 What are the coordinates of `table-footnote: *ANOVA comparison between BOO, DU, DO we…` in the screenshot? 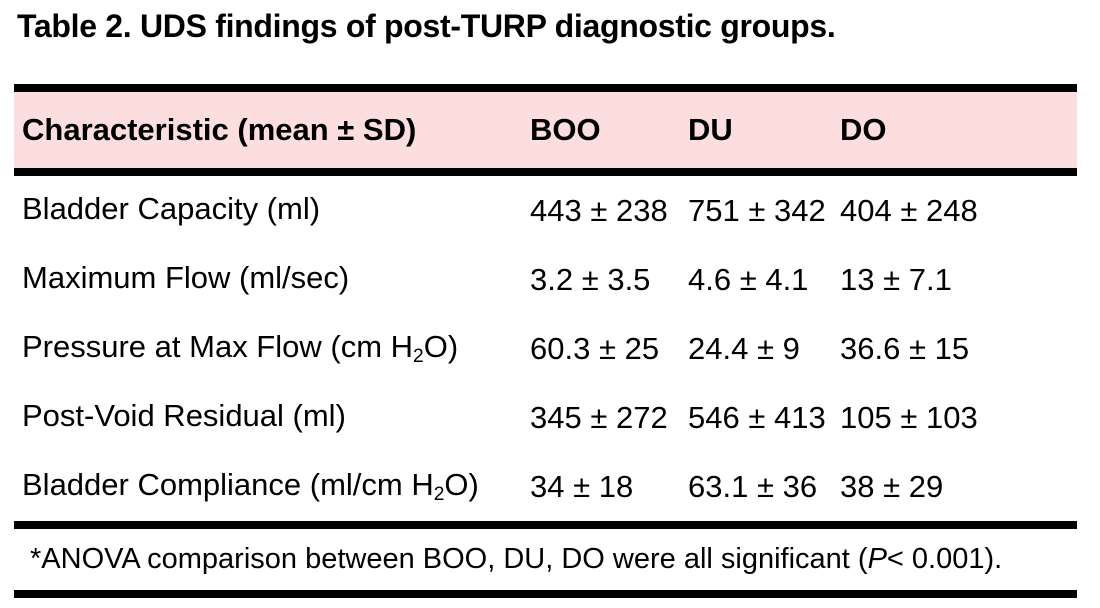 It's located at (545, 559).